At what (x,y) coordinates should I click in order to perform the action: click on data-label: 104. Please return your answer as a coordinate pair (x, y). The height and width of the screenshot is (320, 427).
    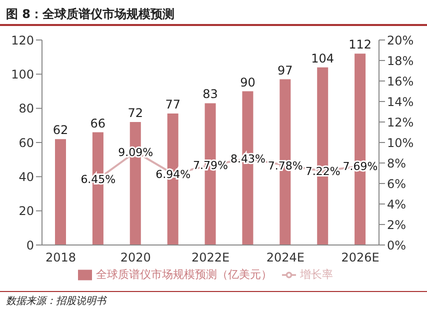
    Looking at the image, I should click on (322, 58).